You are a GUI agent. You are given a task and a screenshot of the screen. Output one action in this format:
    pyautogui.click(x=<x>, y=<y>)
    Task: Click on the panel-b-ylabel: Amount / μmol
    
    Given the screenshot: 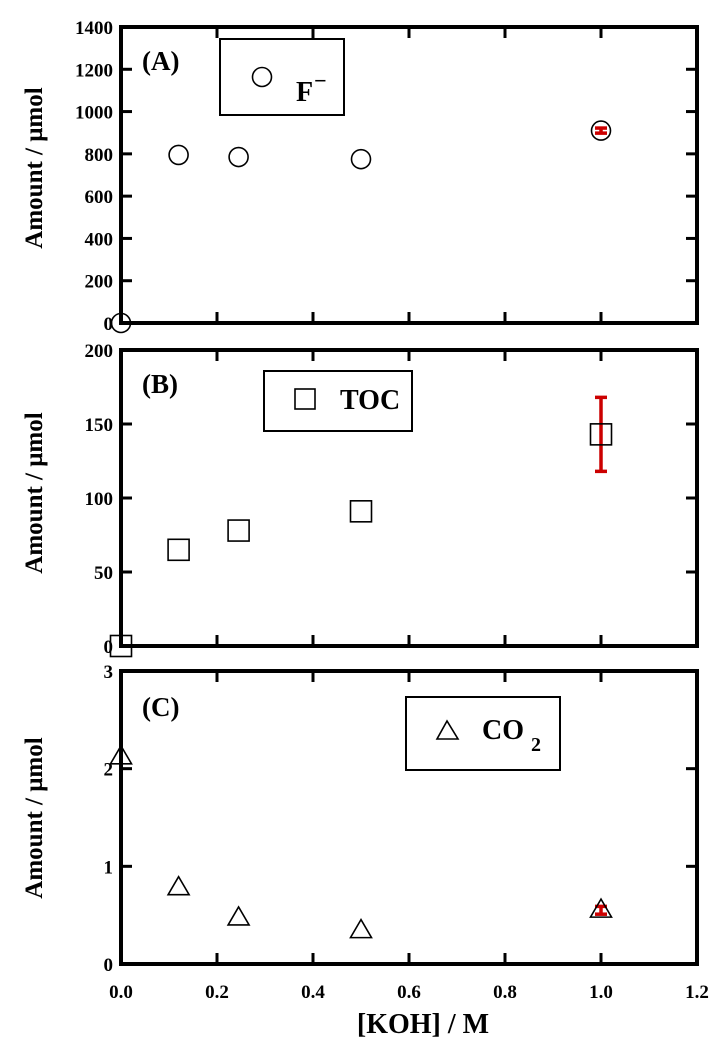 What is the action you would take?
    pyautogui.click(x=34, y=492)
    